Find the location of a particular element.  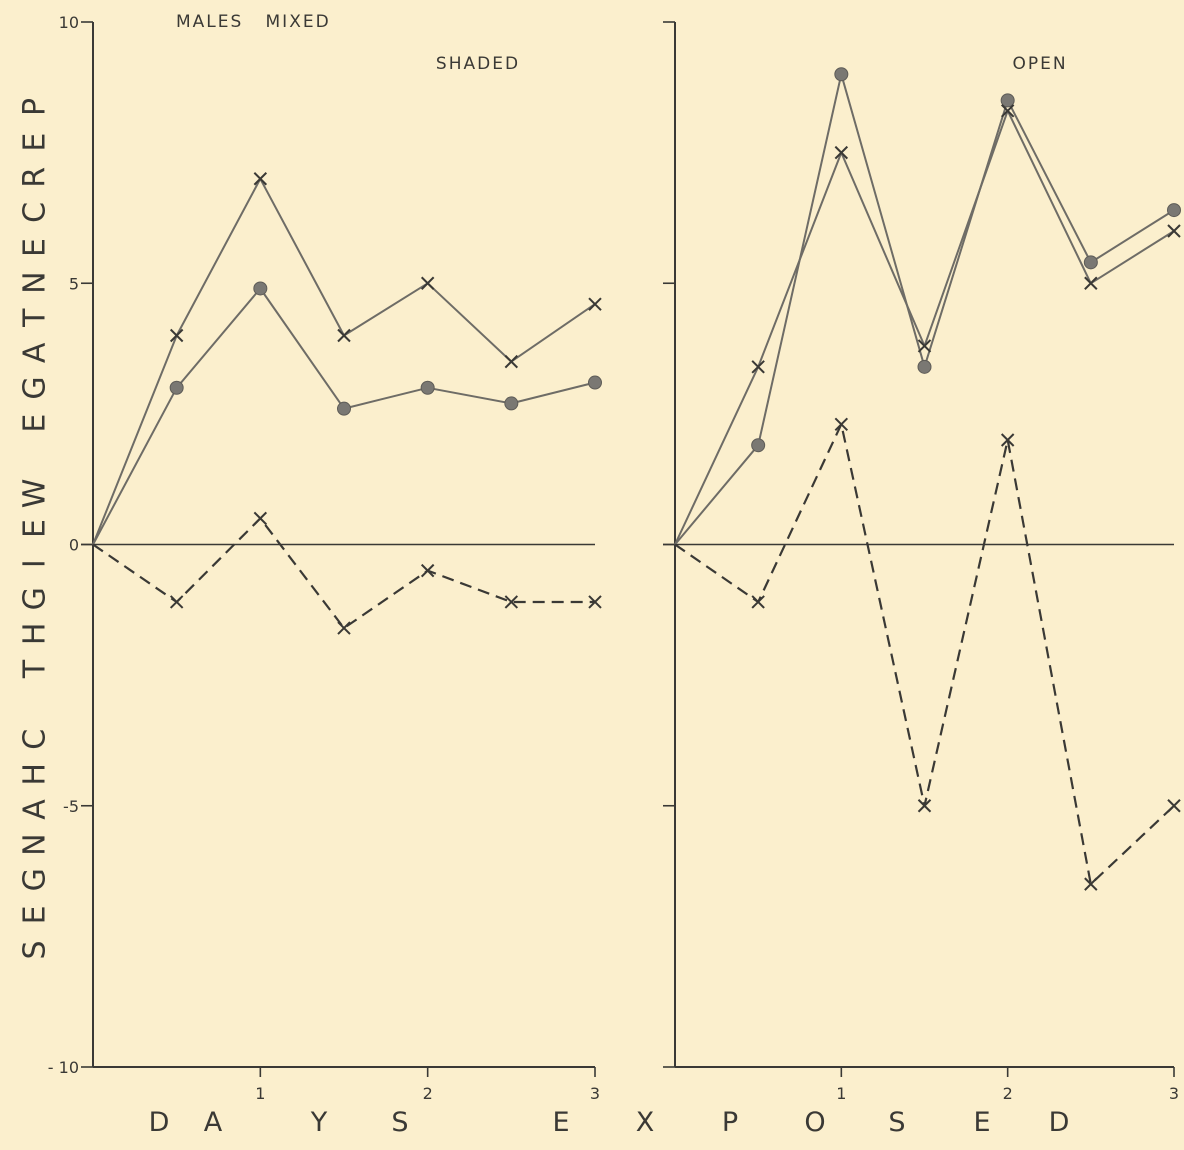

y-tick-label: -5 is located at coordinates (71, 806).